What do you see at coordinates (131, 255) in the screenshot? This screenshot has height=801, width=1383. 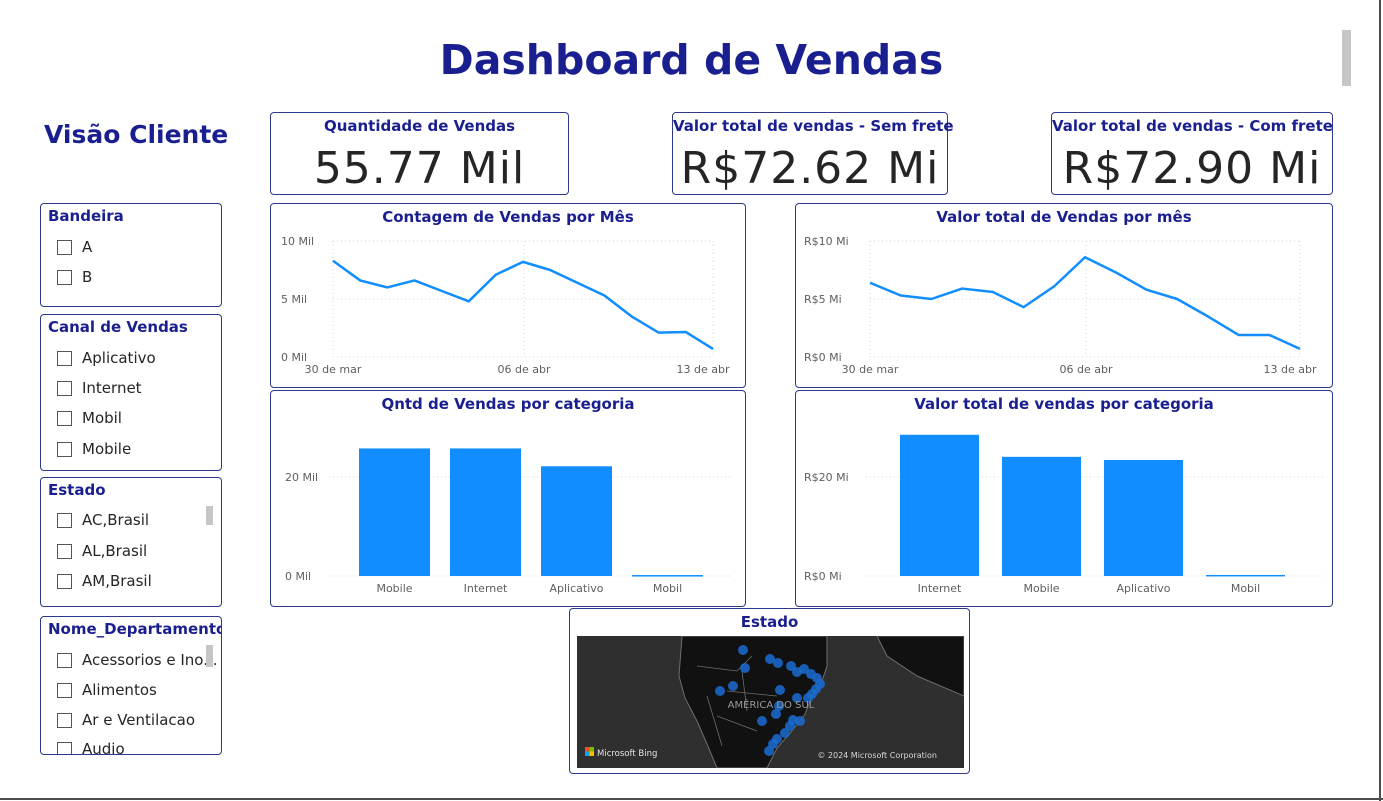 I see `slicer-bandeira: Bandeira A B` at bounding box center [131, 255].